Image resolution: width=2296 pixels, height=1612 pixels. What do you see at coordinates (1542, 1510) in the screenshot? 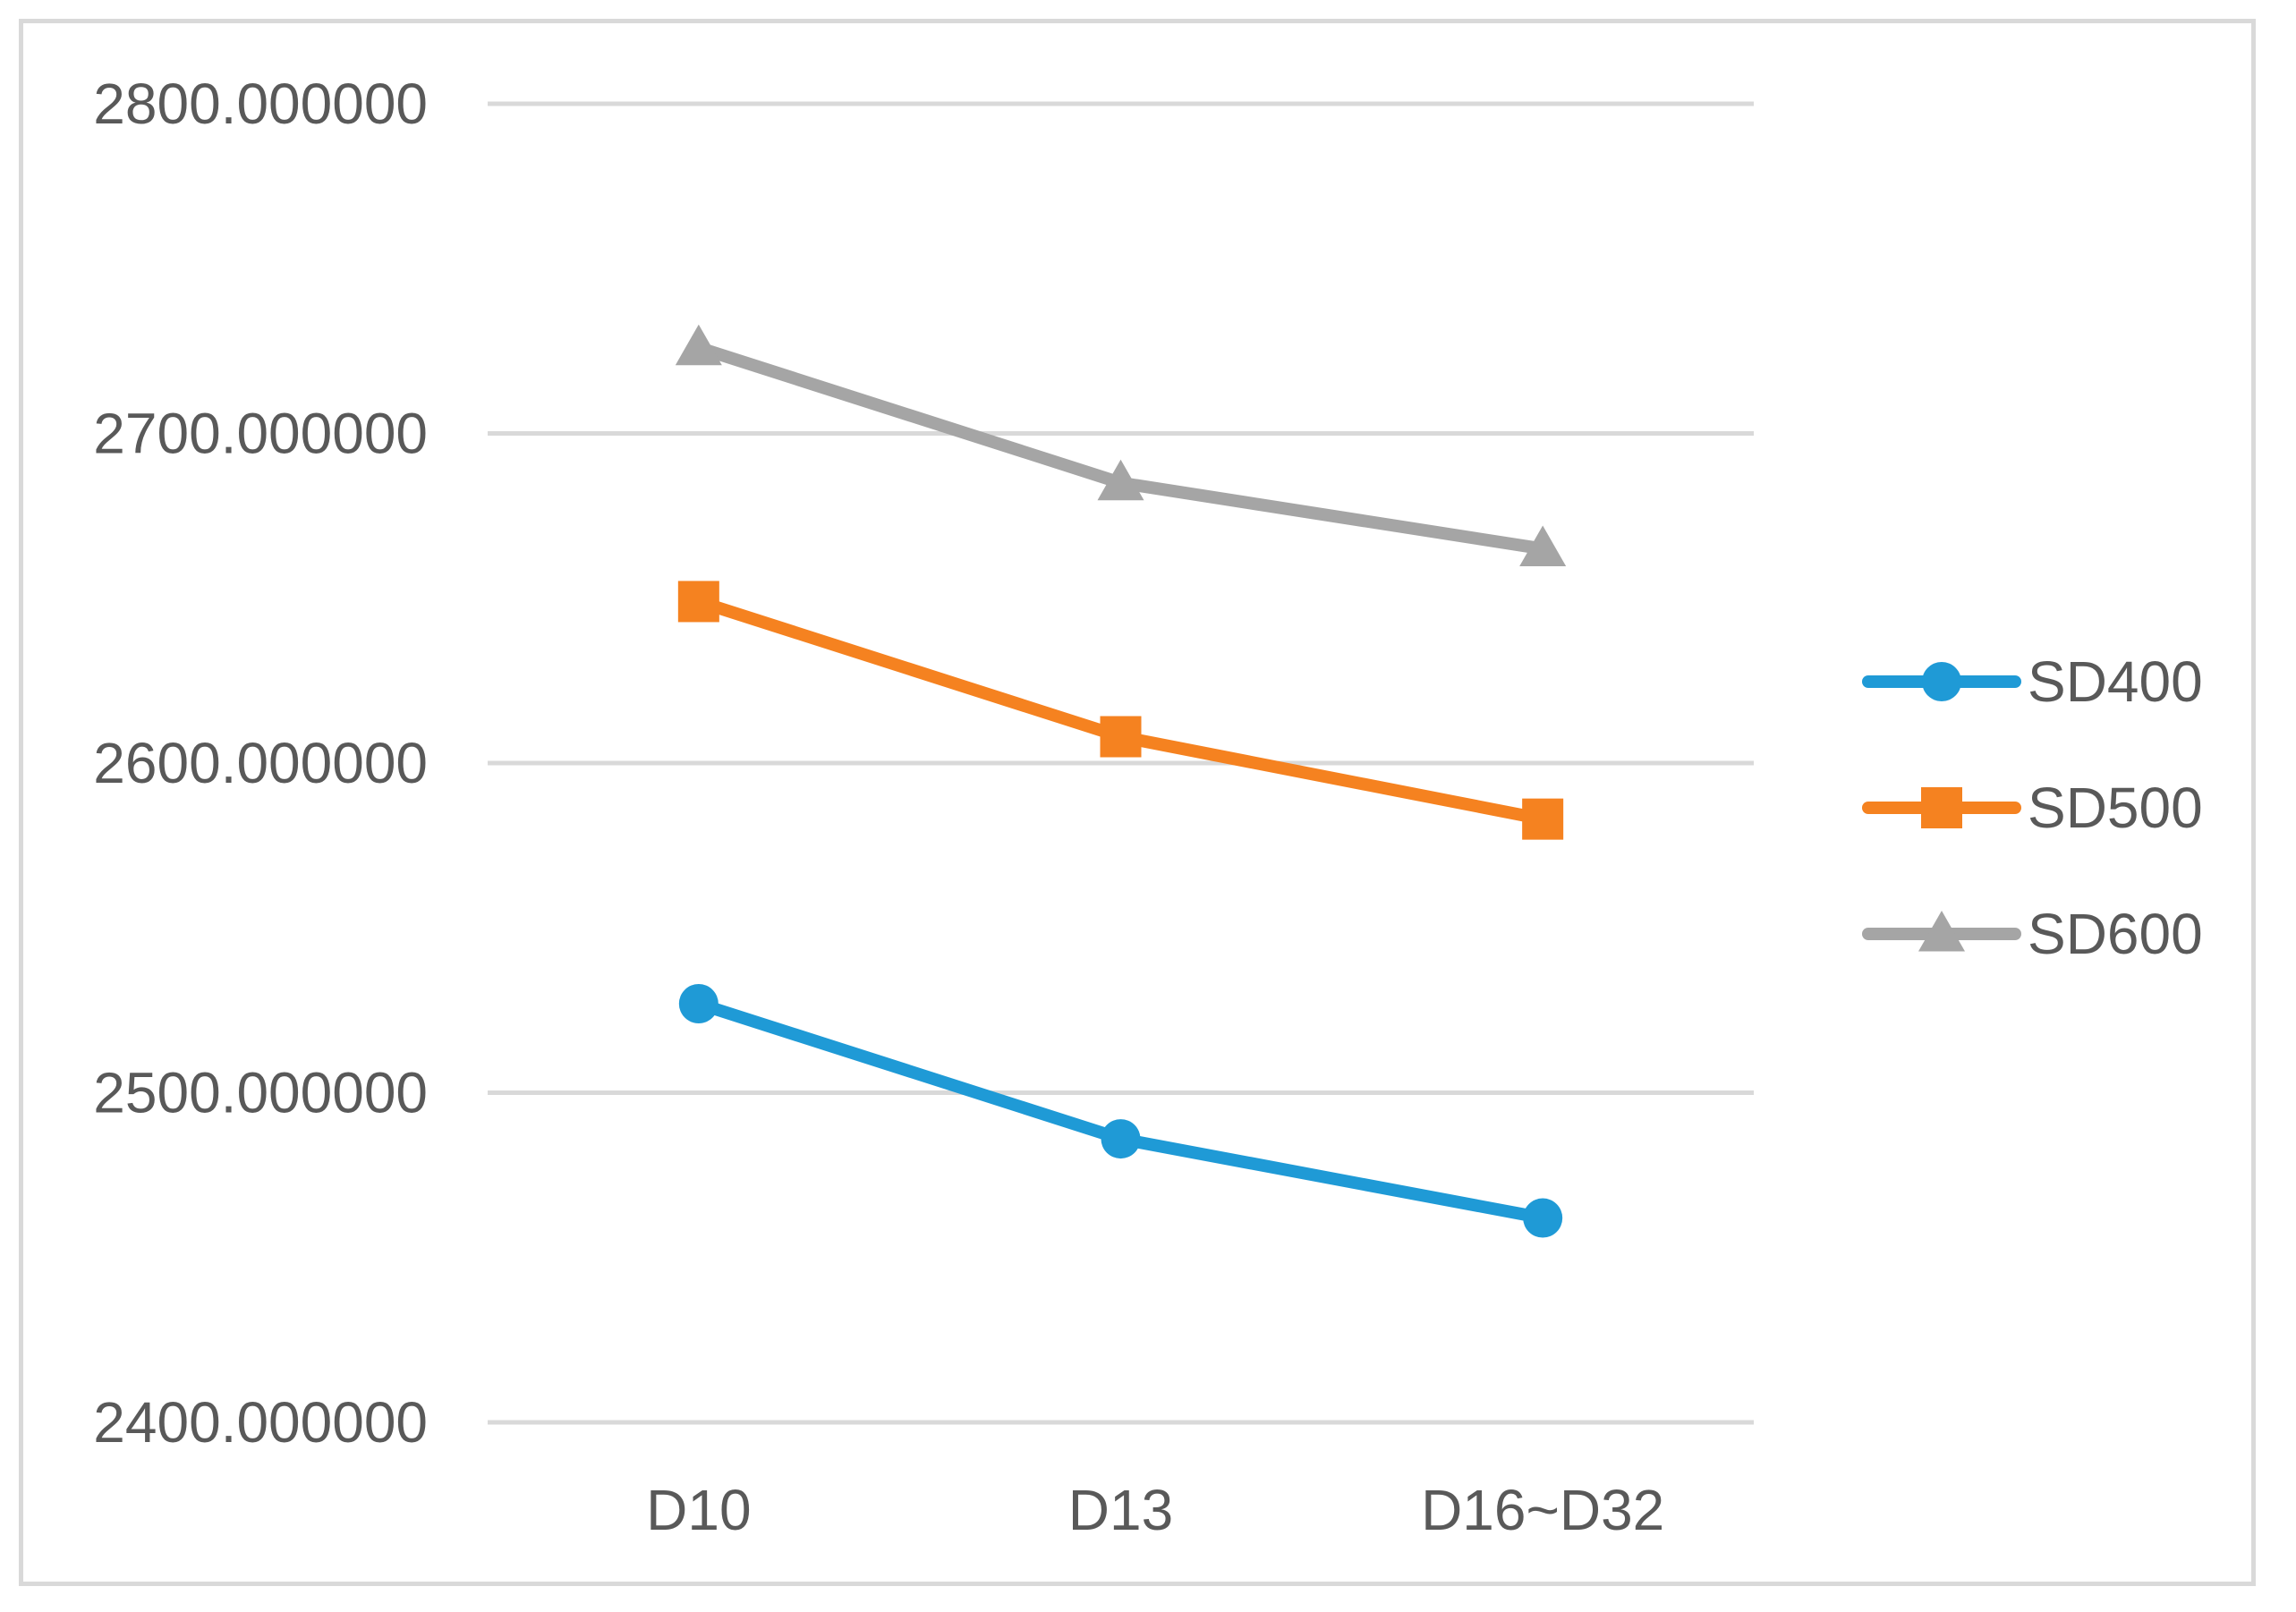
I see `x-tick-label: D16~D32` at bounding box center [1542, 1510].